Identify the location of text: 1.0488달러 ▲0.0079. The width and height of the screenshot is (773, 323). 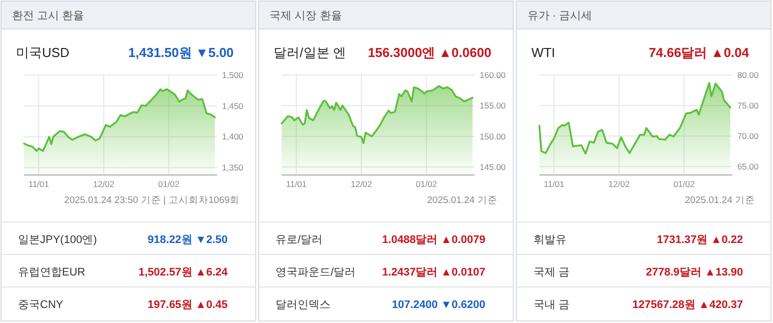
(434, 240).